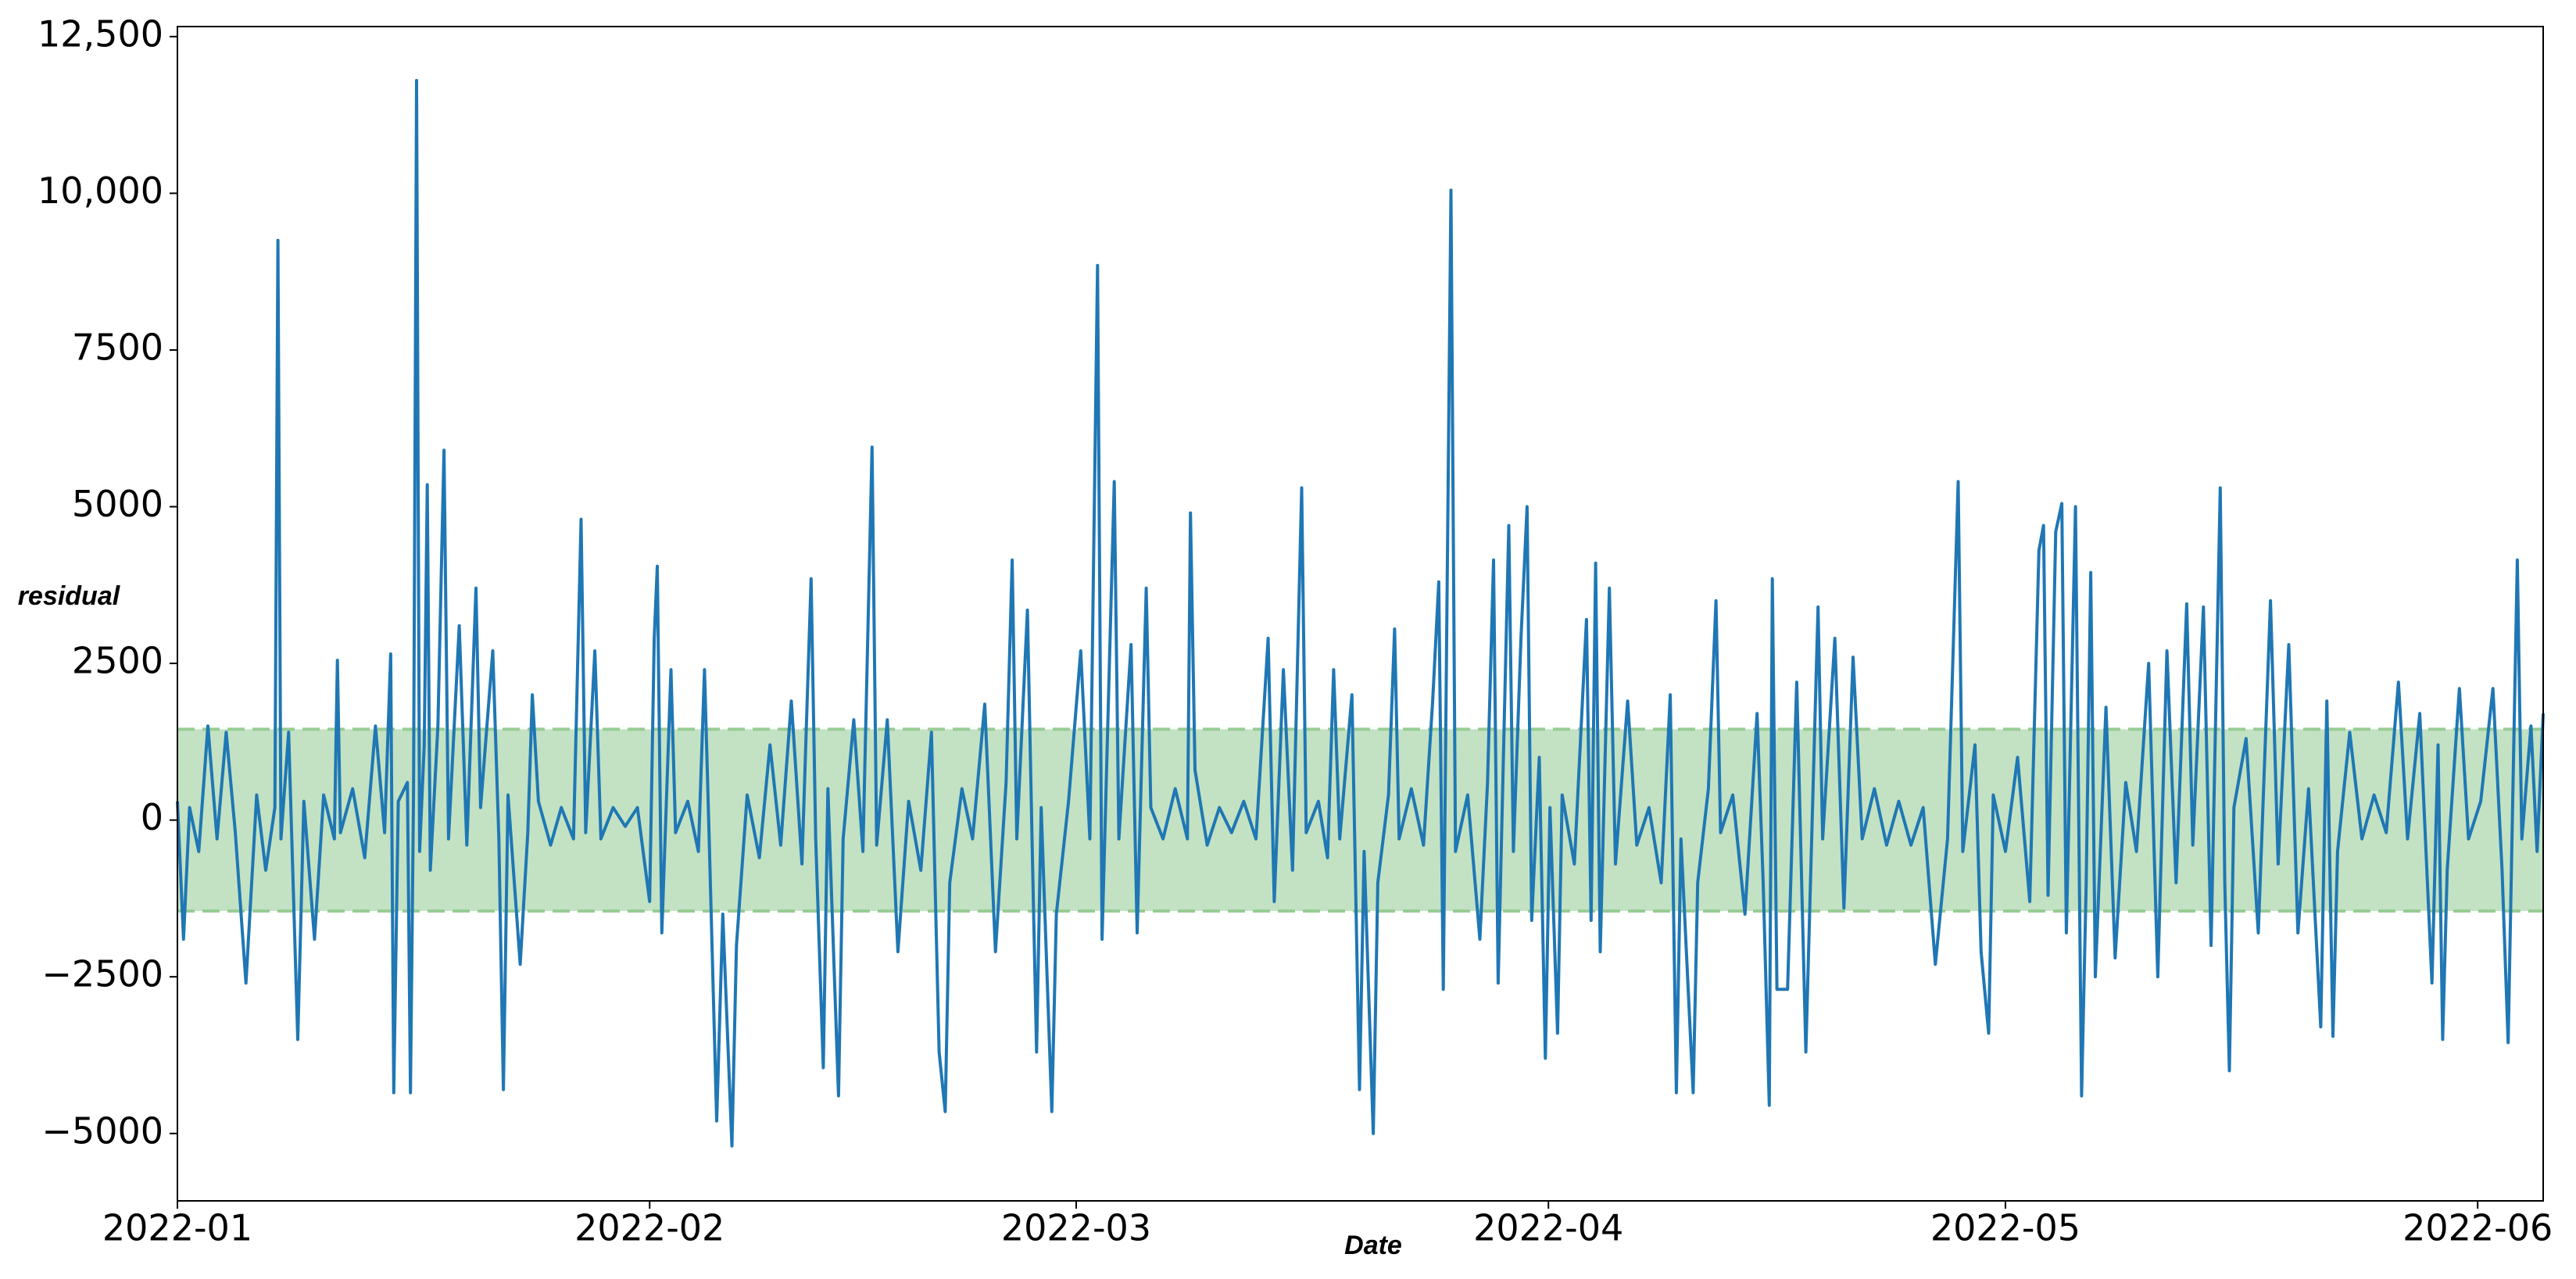 This screenshot has height=1279, width=2576. Describe the element at coordinates (2005, 1228) in the screenshot. I see `x-tick-label: 2022-05` at that location.